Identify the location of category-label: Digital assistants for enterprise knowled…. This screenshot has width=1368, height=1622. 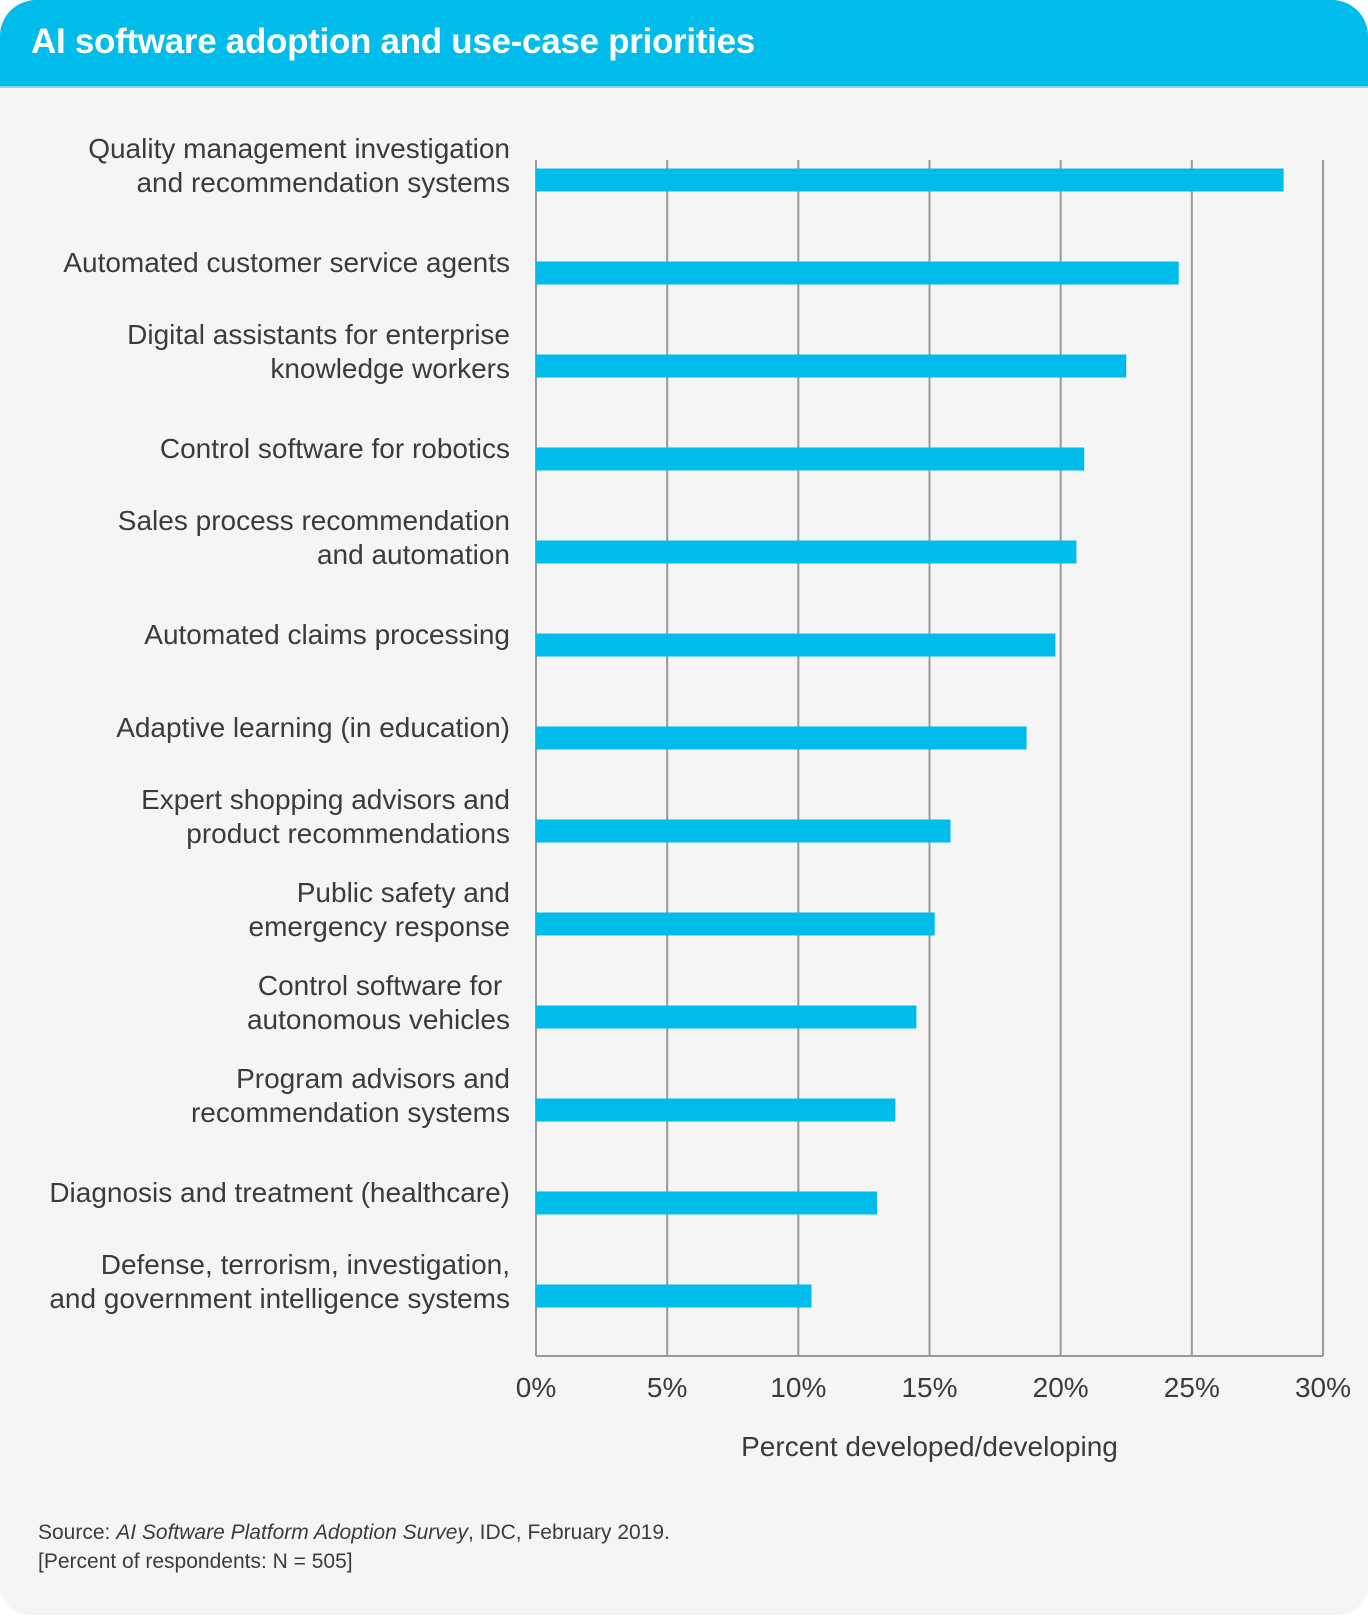
(318, 351).